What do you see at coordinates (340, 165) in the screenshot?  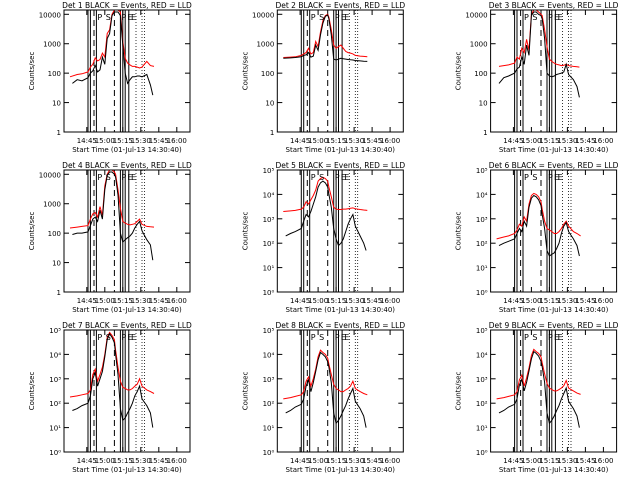 I see `panel-title: Det 5 BLACK = Events, RED = LLD` at bounding box center [340, 165].